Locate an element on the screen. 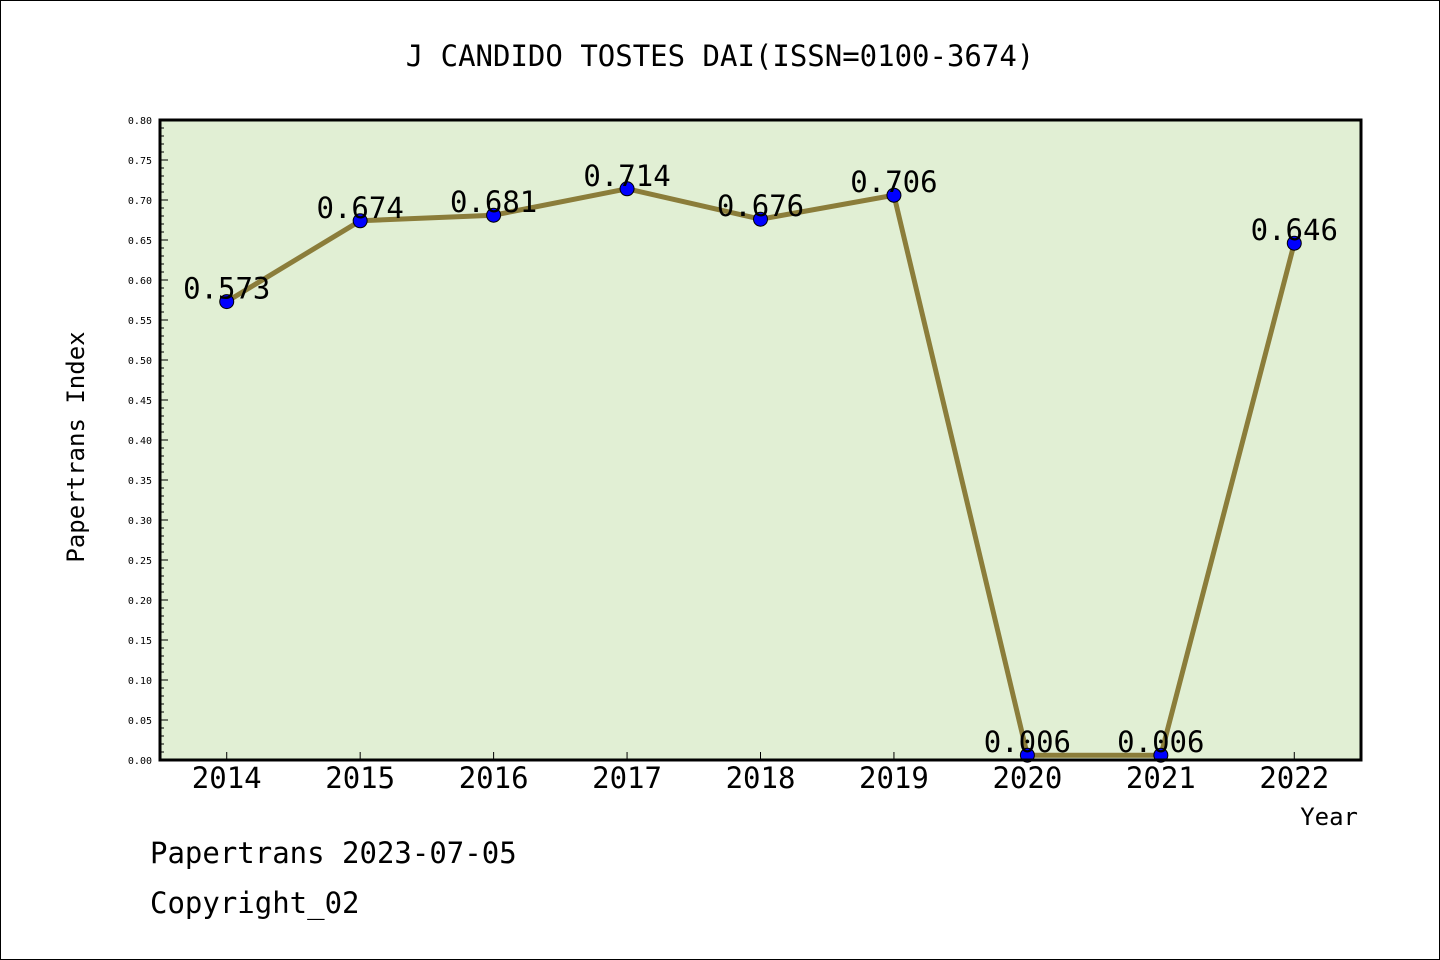  x-tick-label: 2019 is located at coordinates (894, 778).